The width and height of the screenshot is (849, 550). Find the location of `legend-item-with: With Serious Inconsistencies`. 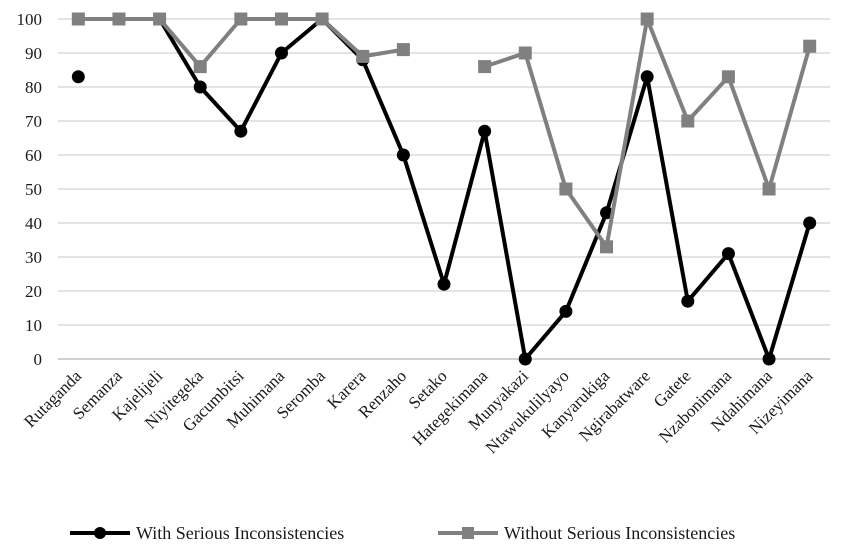

legend-item-with: With Serious Inconsistencies is located at coordinates (207, 533).